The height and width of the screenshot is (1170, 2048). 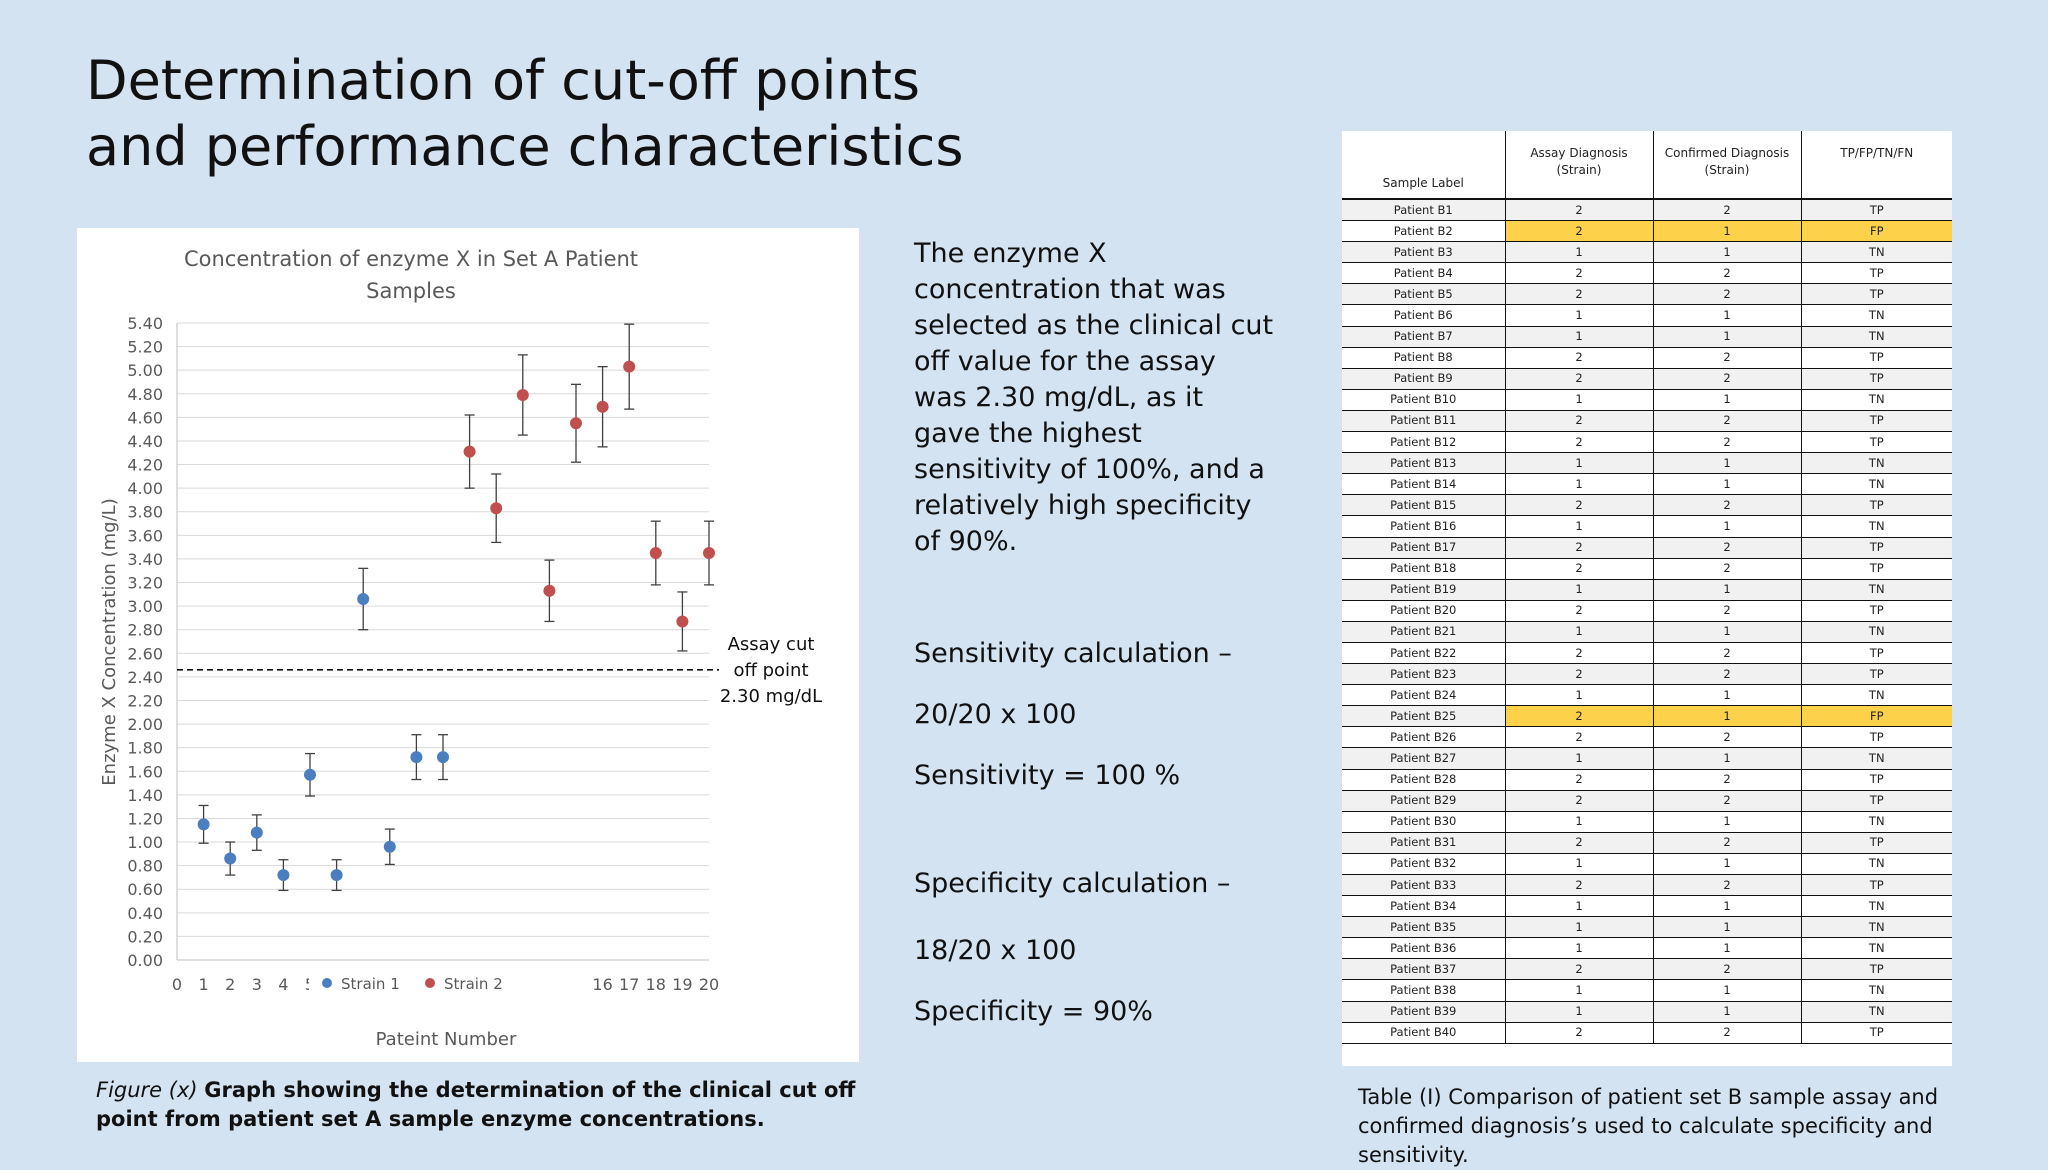 I want to click on cell-sample-label: Patient B3, so click(x=1424, y=252).